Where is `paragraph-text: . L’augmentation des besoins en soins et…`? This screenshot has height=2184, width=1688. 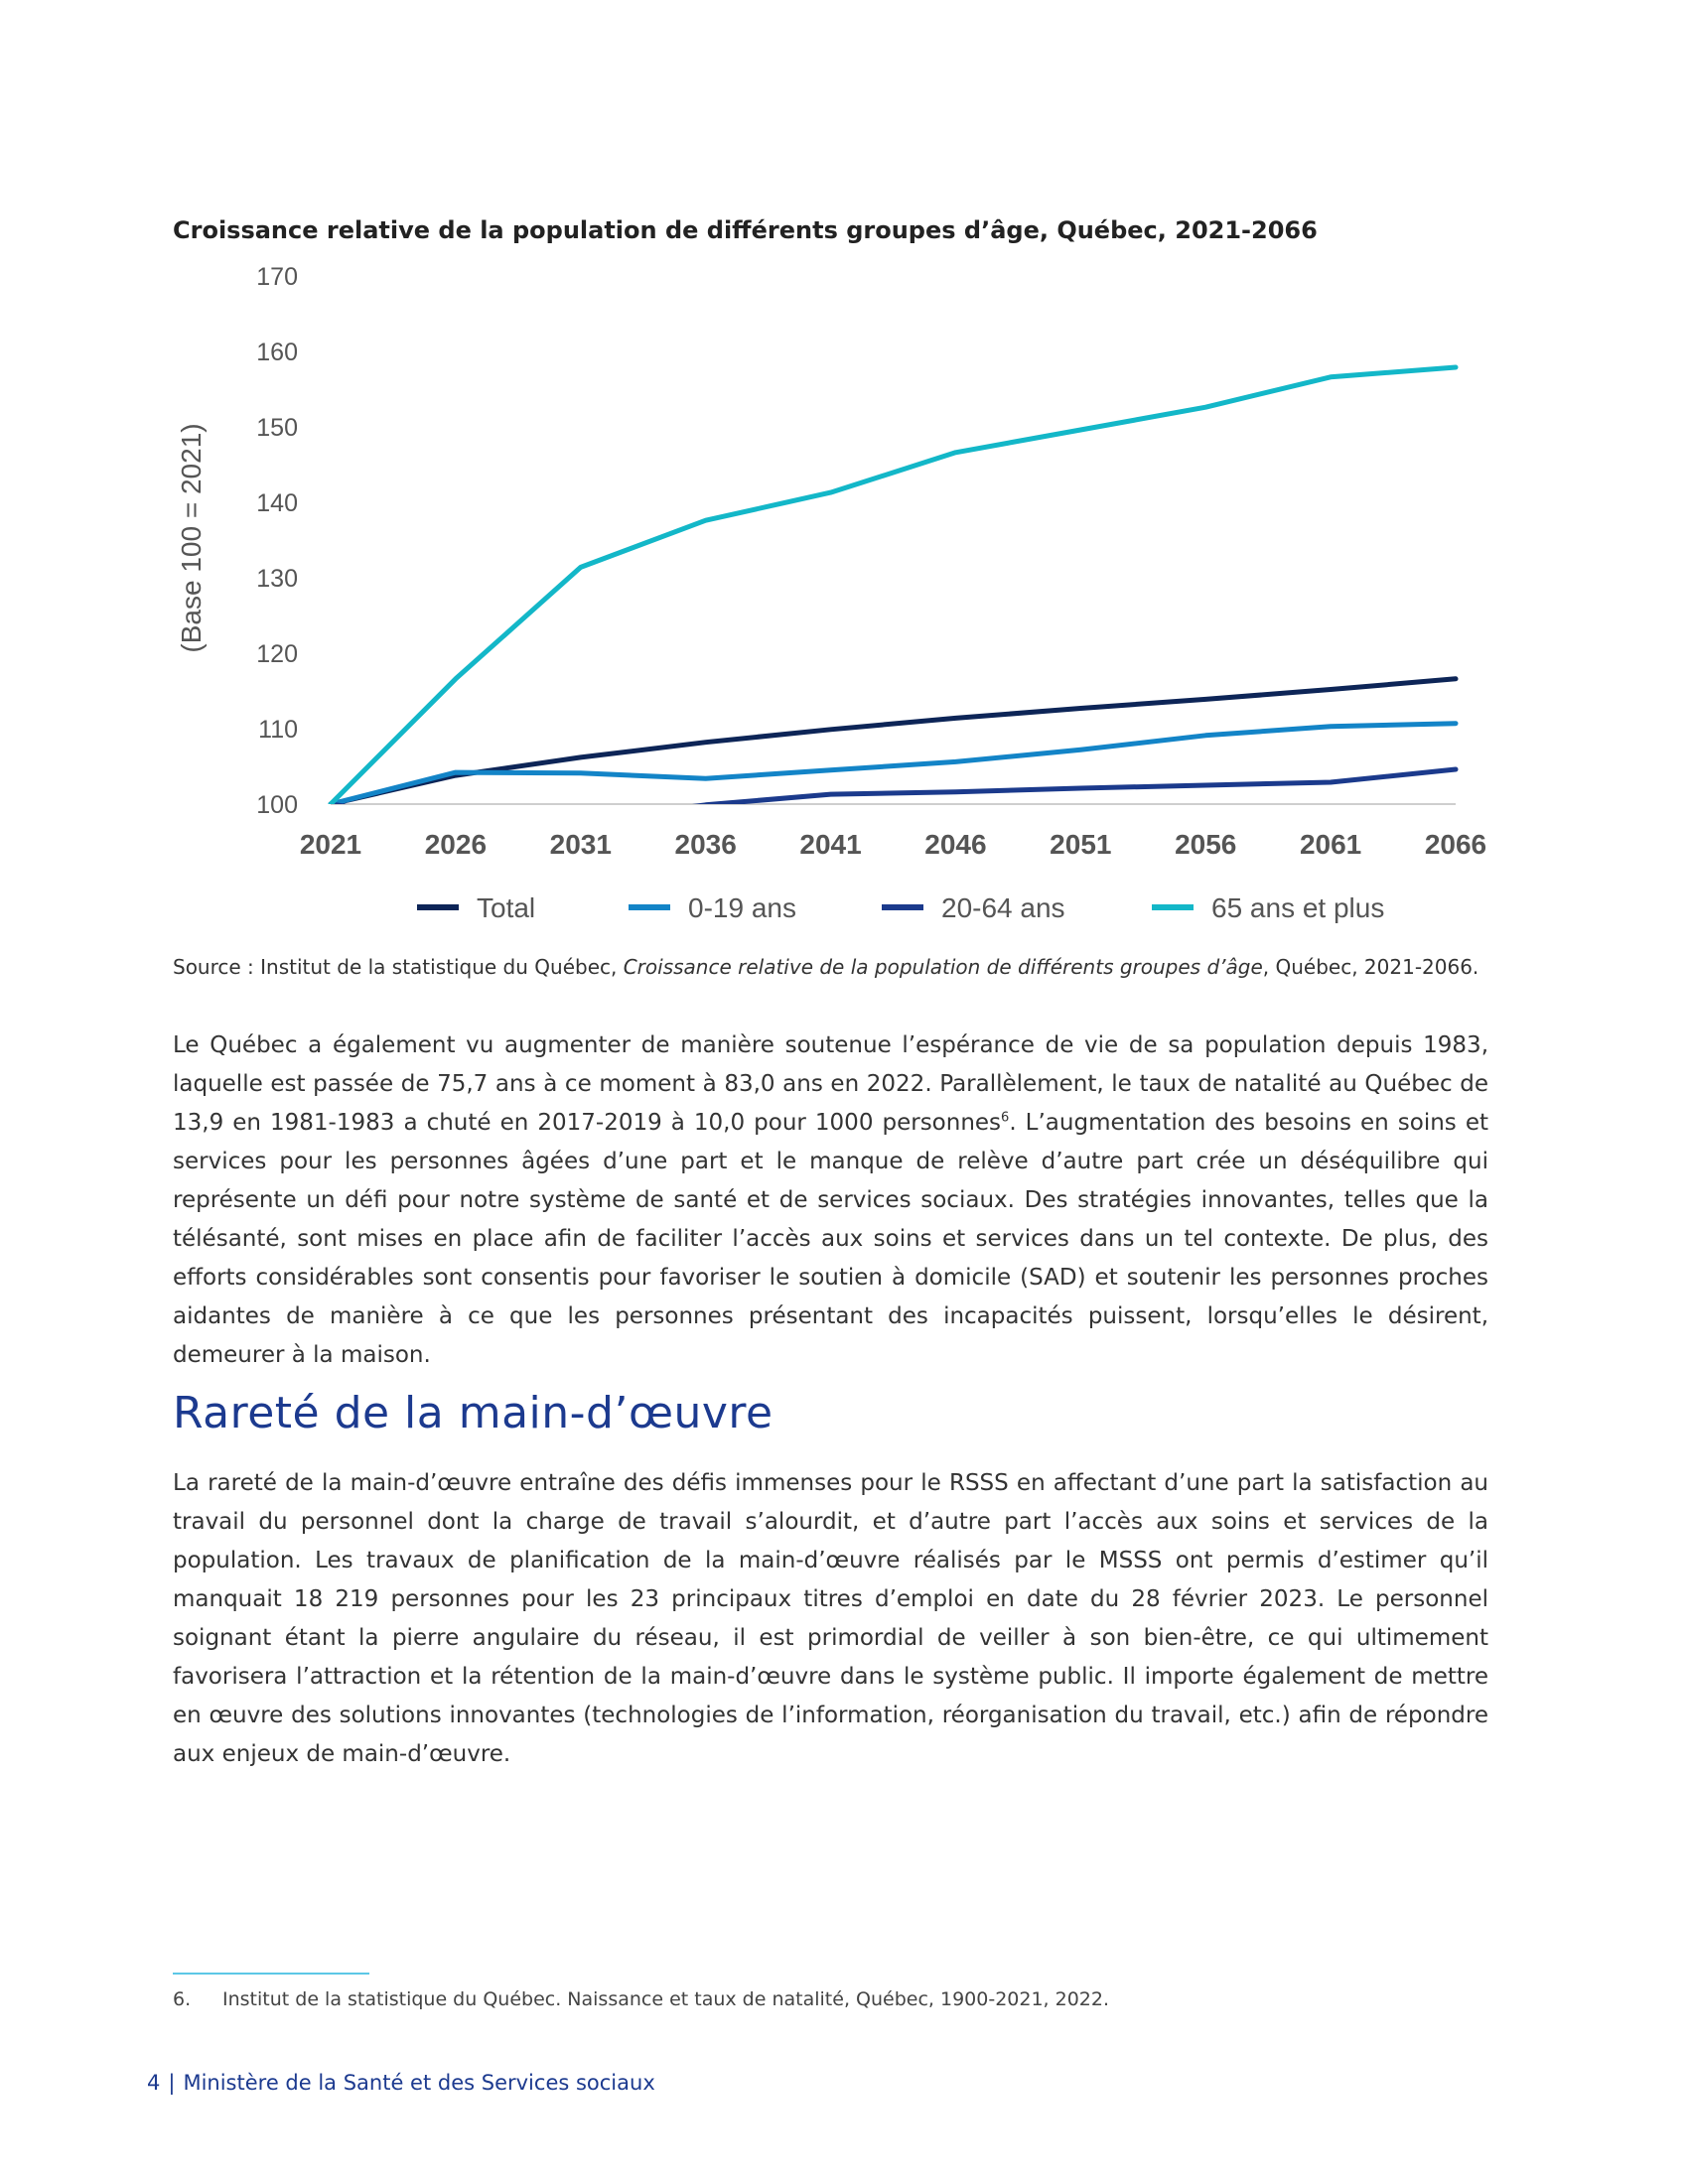 paragraph-text: . L’augmentation des besoins en soins et… is located at coordinates (830, 1239).